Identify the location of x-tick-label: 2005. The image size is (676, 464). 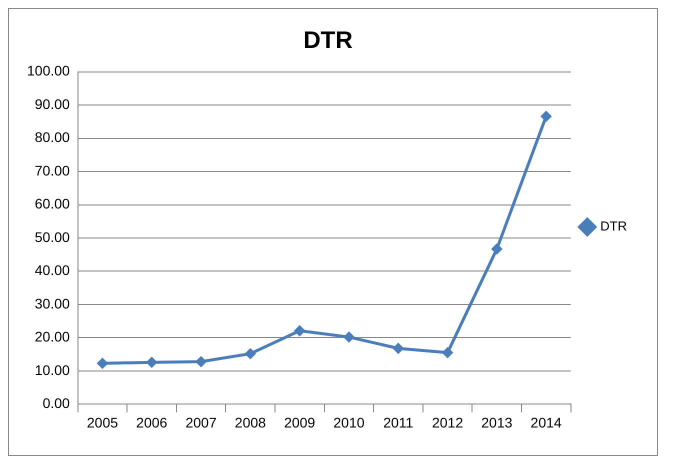
(102, 422).